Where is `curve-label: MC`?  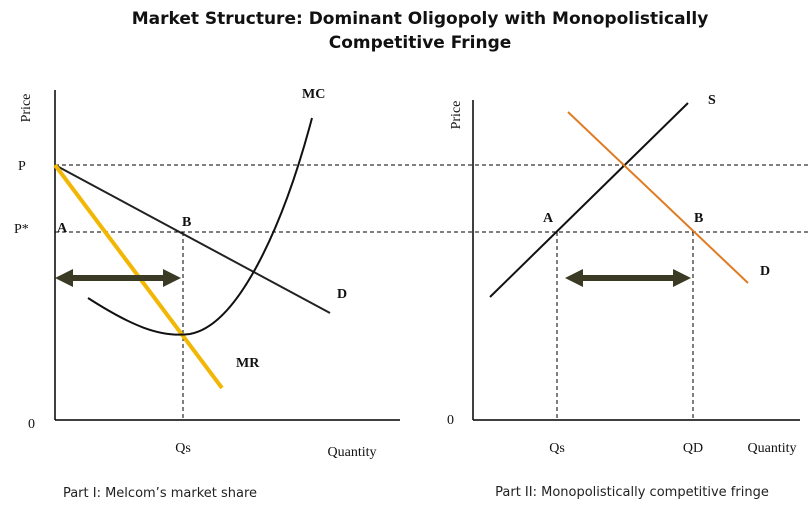 curve-label: MC is located at coordinates (313, 94).